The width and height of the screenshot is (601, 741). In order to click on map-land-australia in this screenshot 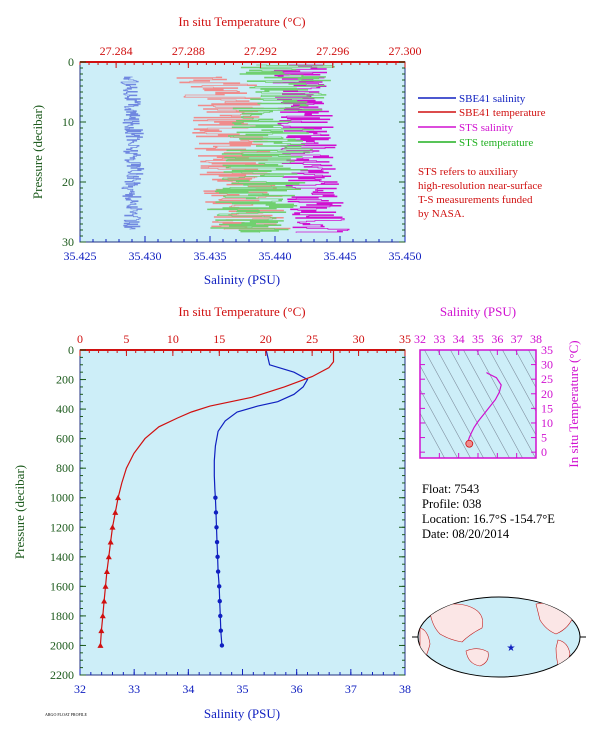, I will do `click(477, 657)`.